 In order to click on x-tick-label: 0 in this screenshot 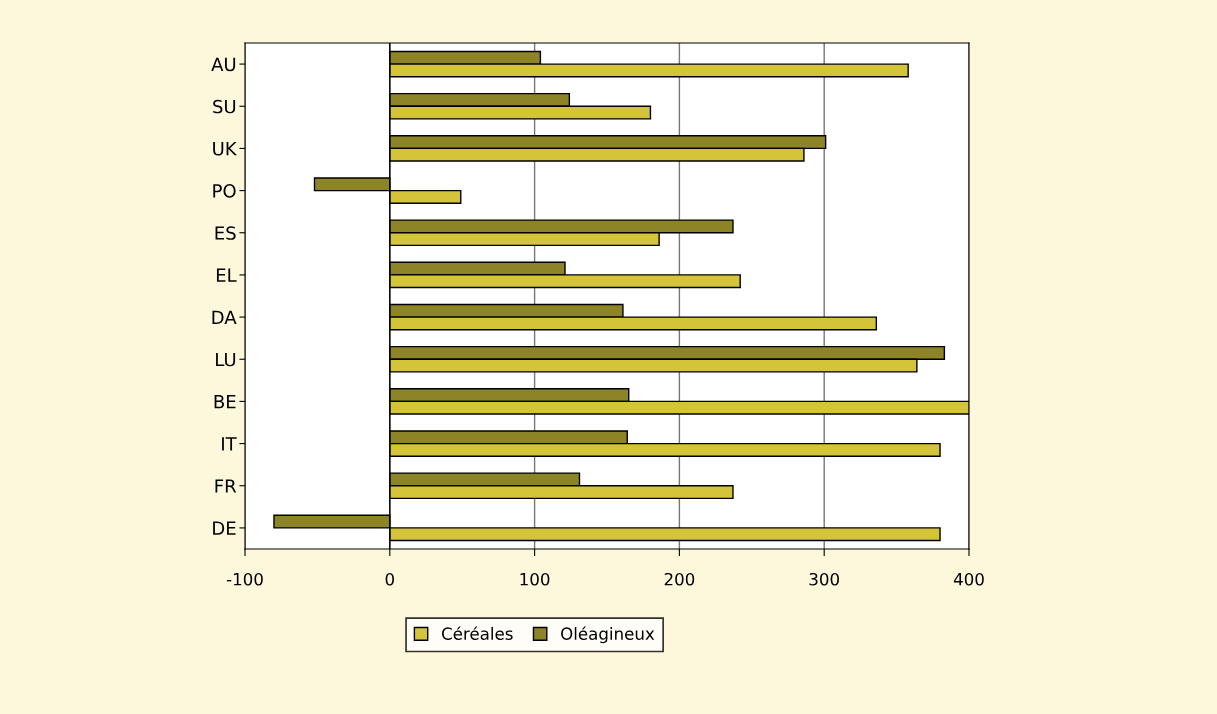, I will do `click(389, 579)`.